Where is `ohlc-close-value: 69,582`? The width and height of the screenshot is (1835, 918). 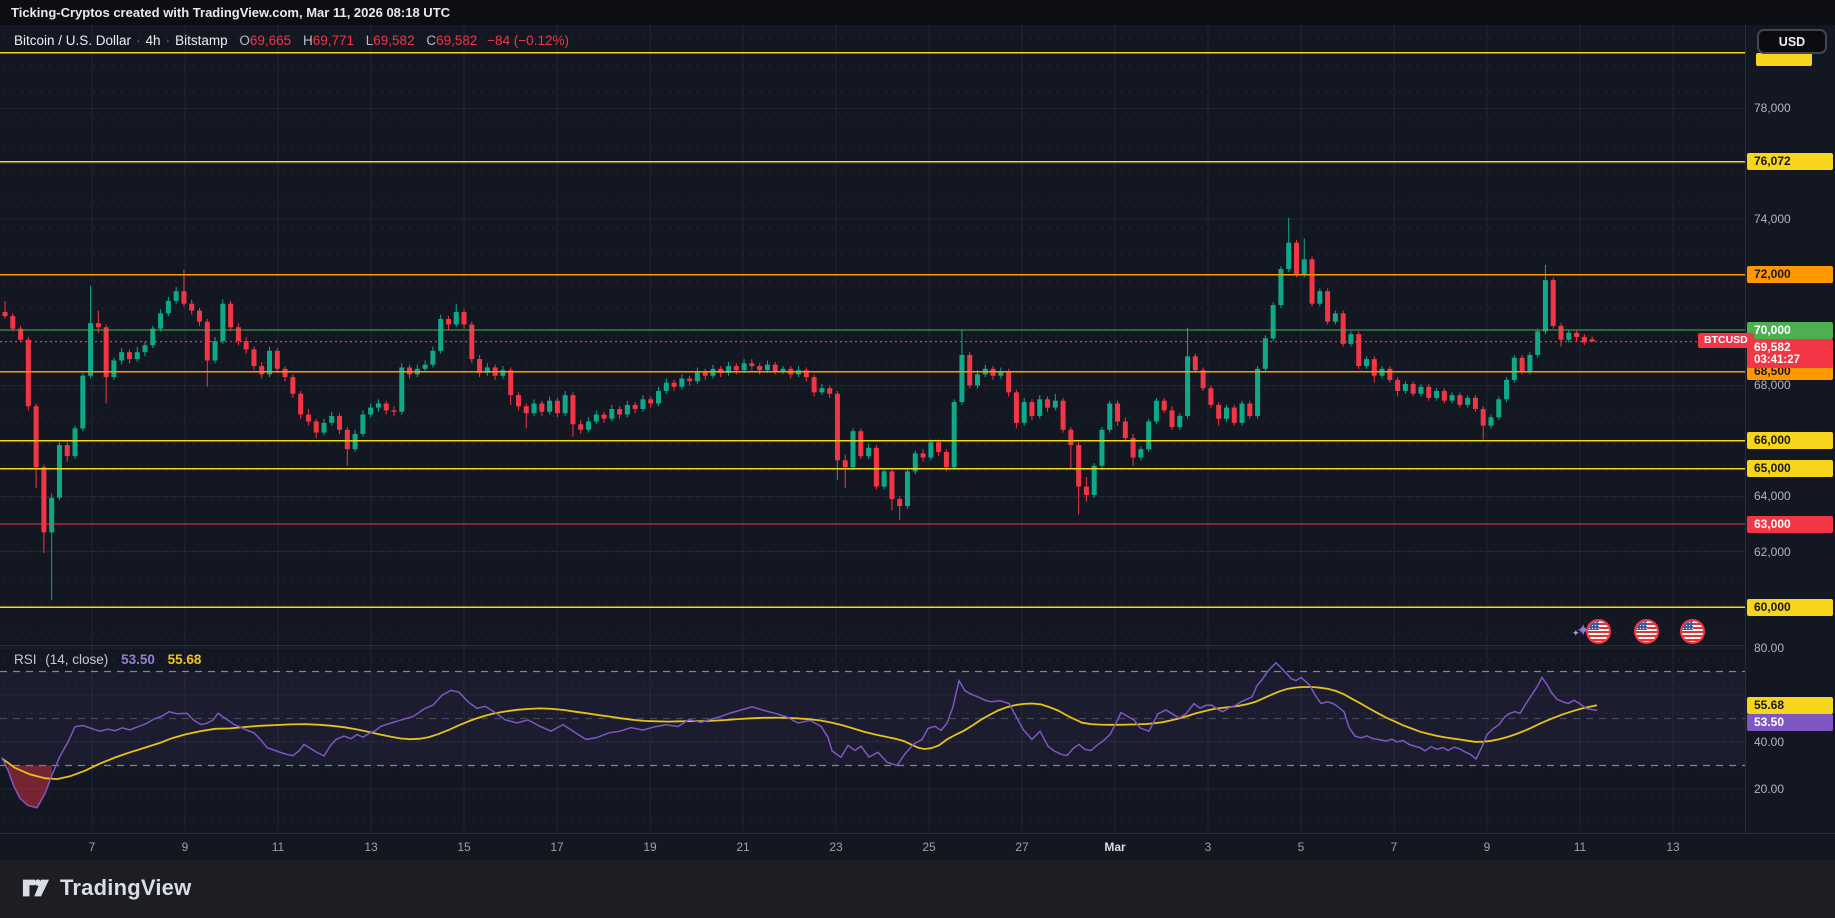 ohlc-close-value: 69,582 is located at coordinates (457, 40).